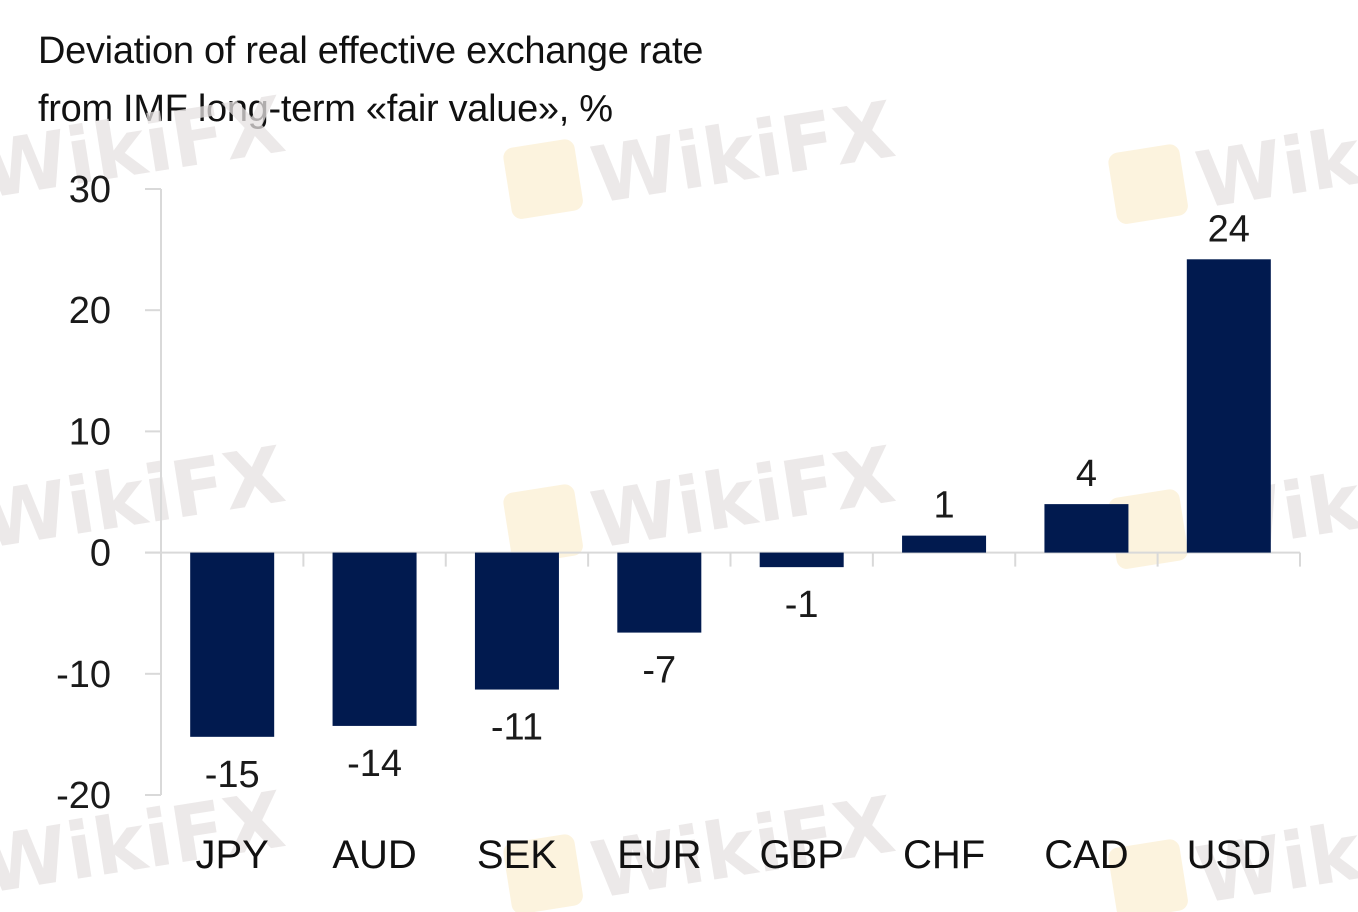 This screenshot has width=1358, height=912. Describe the element at coordinates (1228, 406) in the screenshot. I see `bar-usd` at that location.